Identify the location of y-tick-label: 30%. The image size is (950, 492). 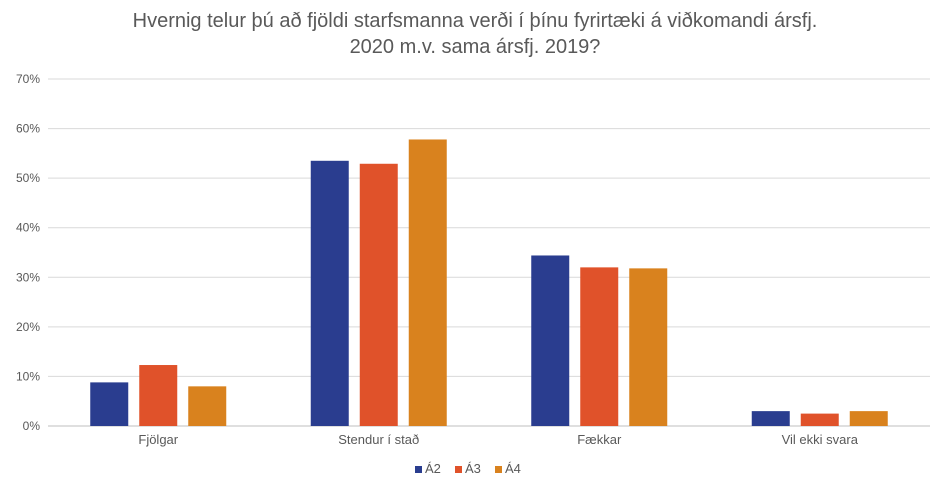
(28, 277).